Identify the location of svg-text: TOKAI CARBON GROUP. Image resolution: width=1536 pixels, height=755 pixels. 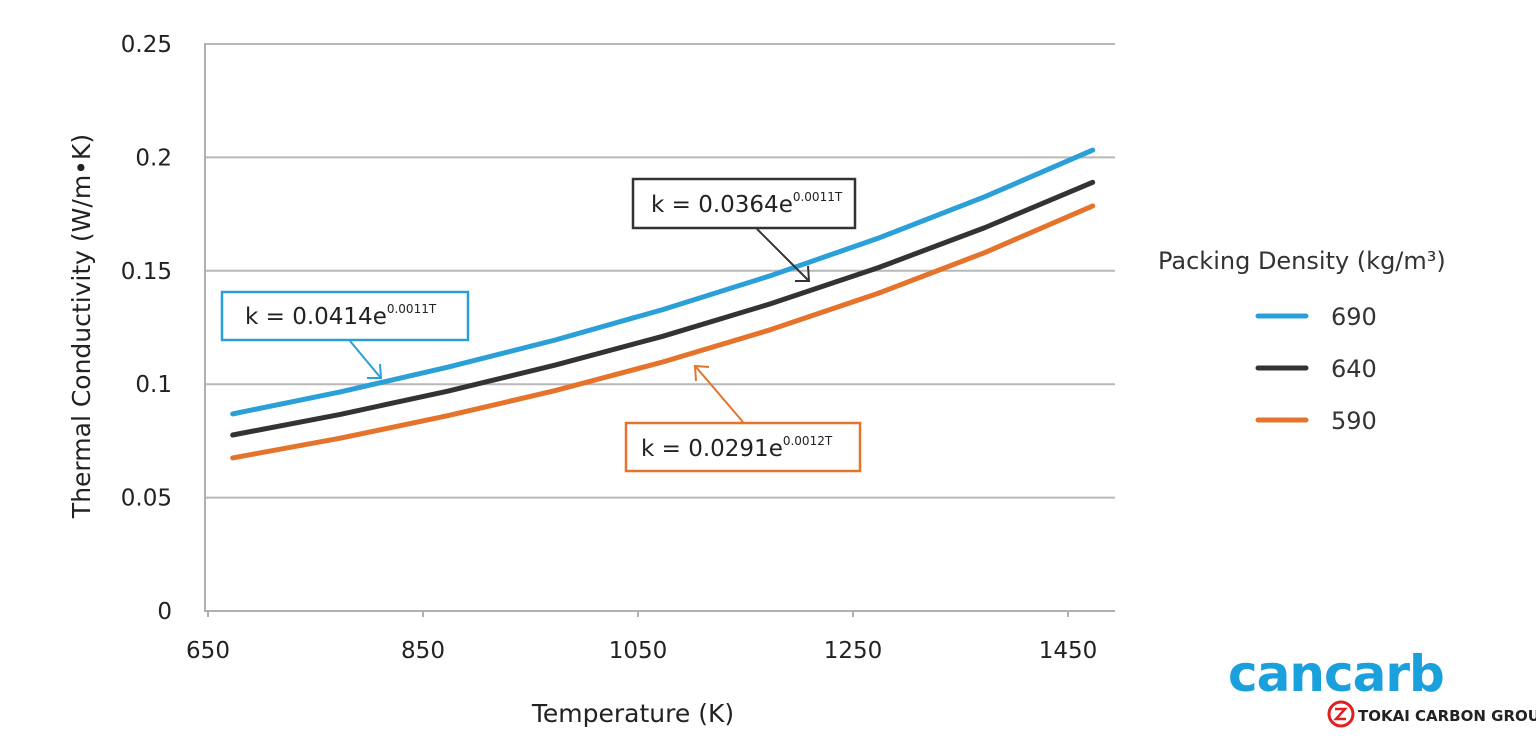
(1447, 716).